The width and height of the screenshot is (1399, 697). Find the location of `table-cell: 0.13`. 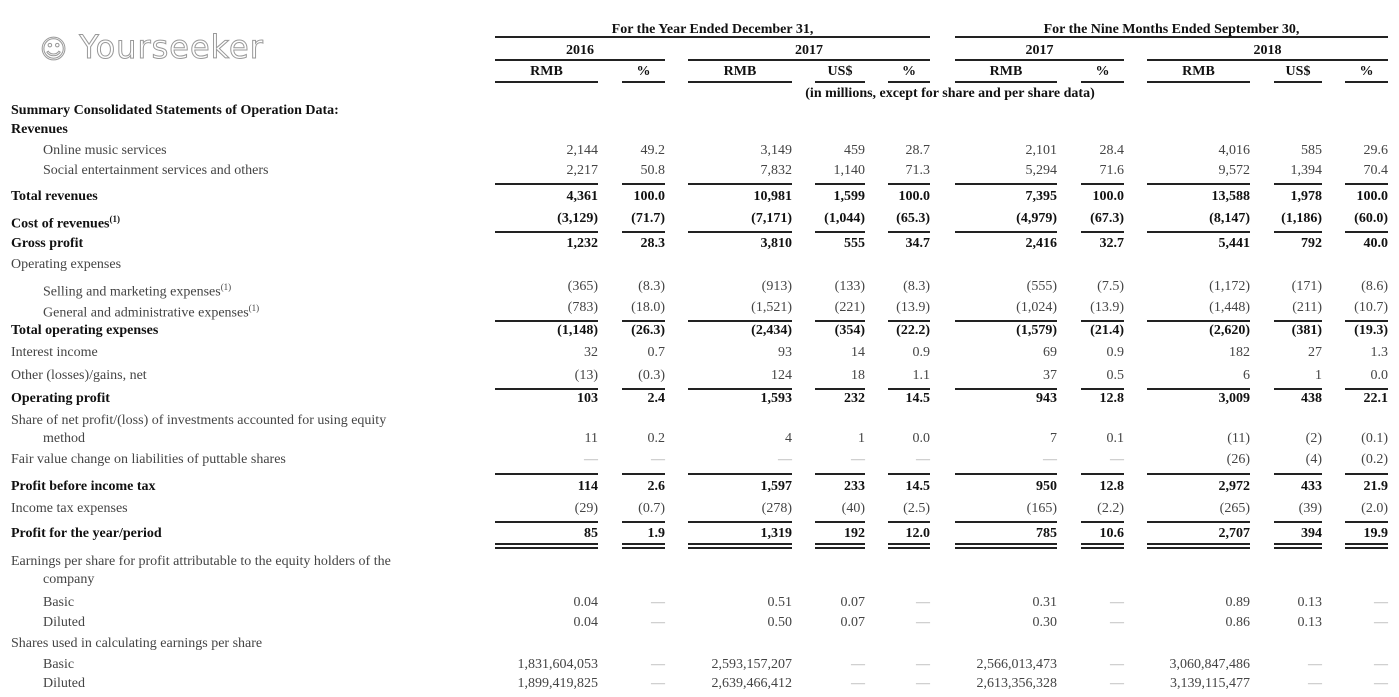

table-cell: 0.13 is located at coordinates (1310, 622).